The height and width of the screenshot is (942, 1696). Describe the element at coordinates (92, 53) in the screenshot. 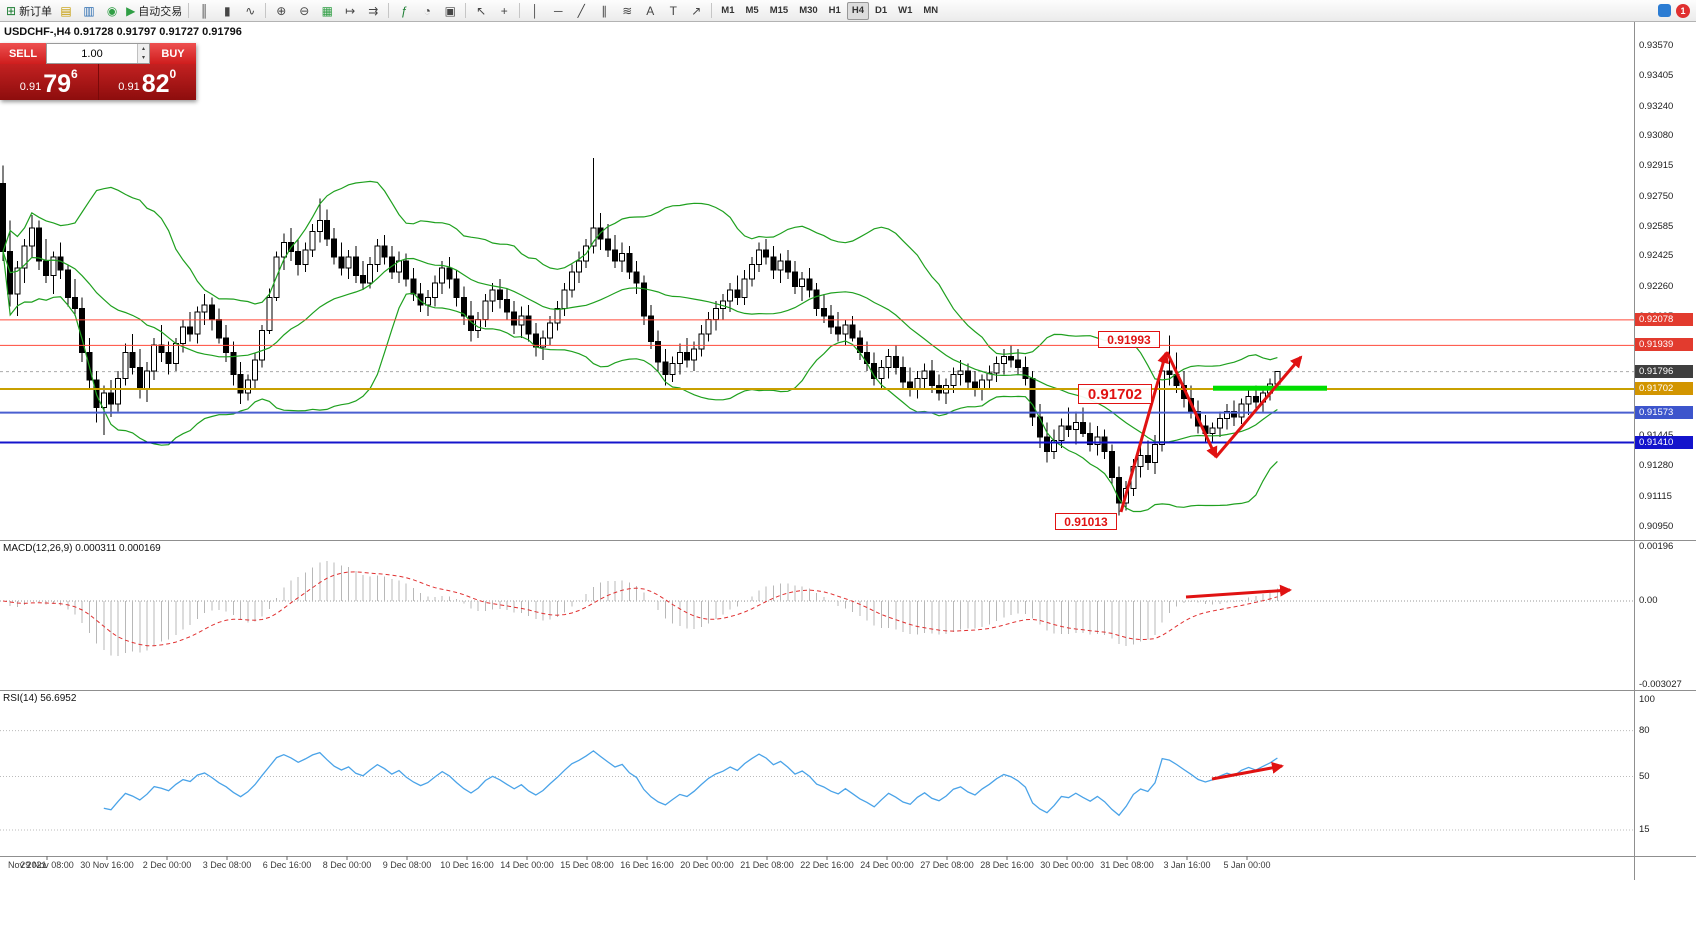

I see `volume-input` at that location.